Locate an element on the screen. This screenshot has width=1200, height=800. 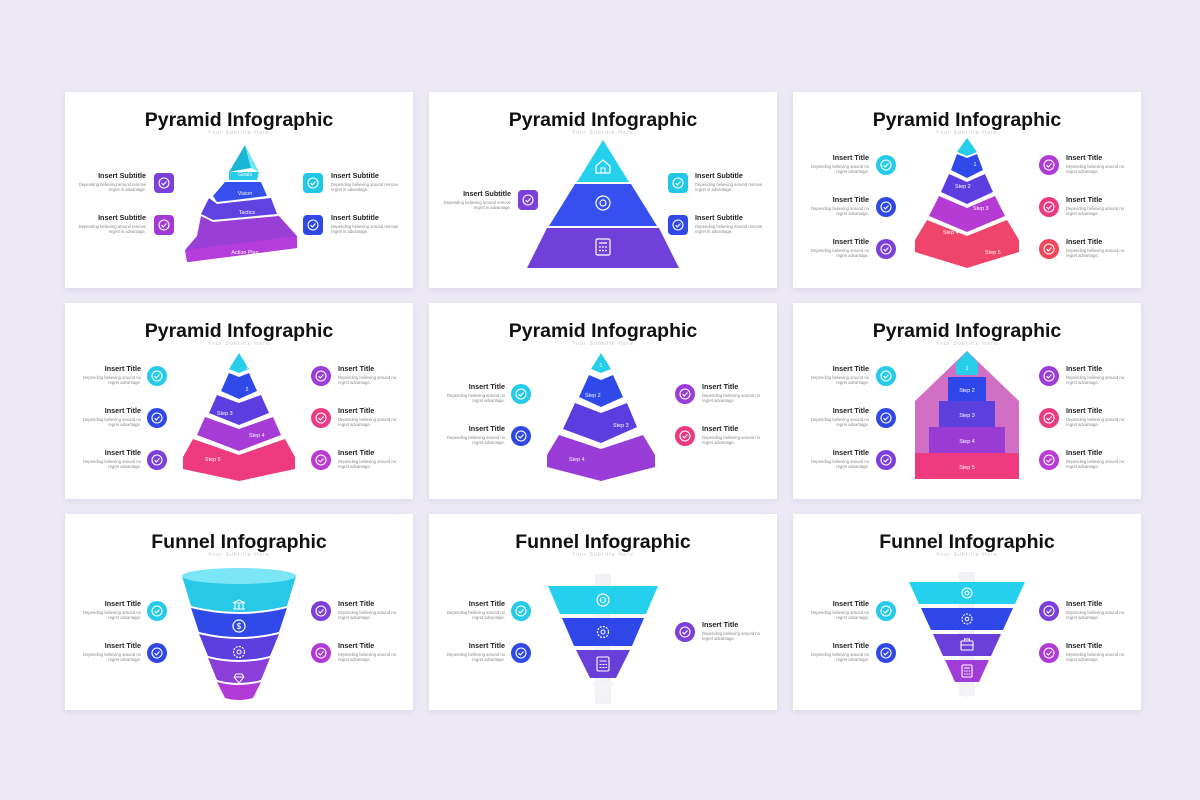
layer-label: 2 is located at coordinates (247, 390).